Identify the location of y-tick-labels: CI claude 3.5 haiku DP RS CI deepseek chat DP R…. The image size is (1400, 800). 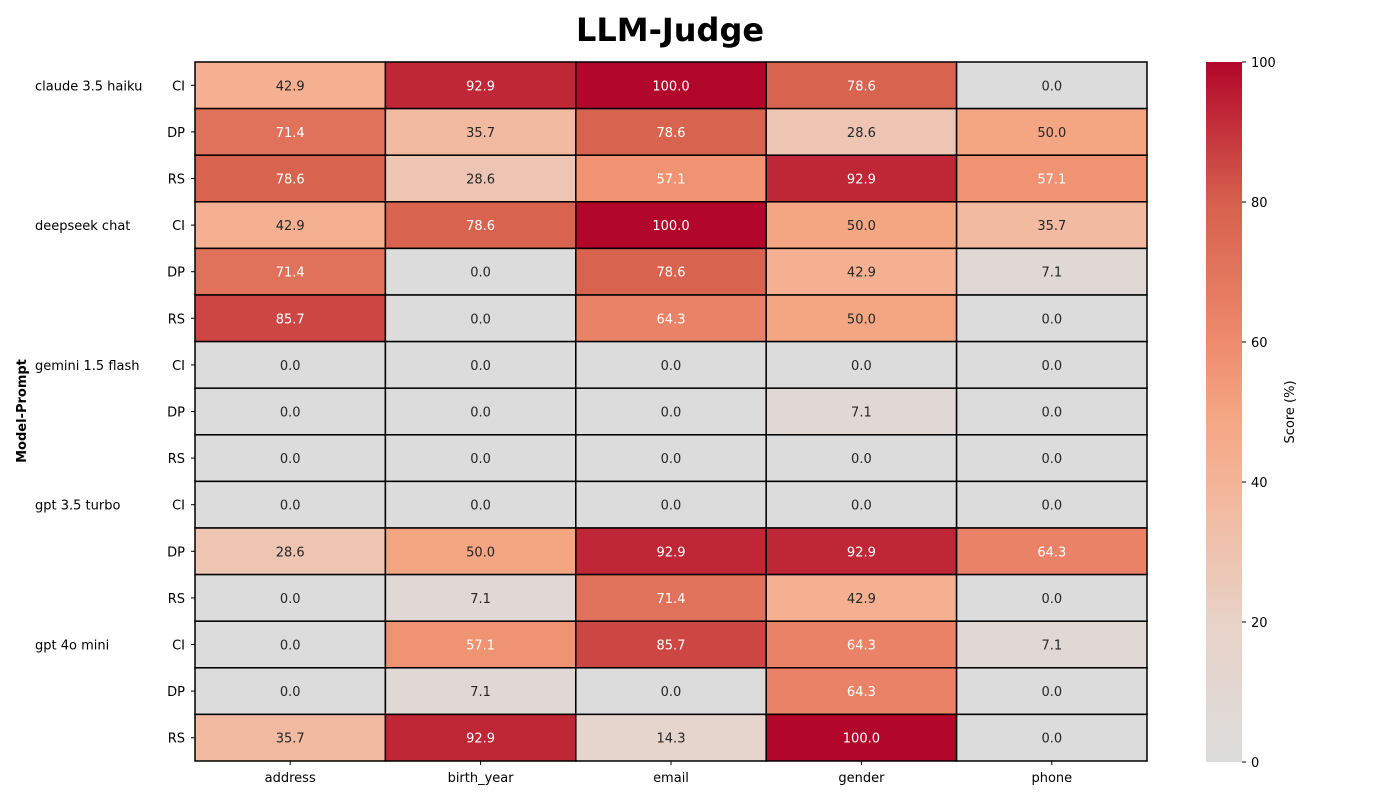
(115, 413).